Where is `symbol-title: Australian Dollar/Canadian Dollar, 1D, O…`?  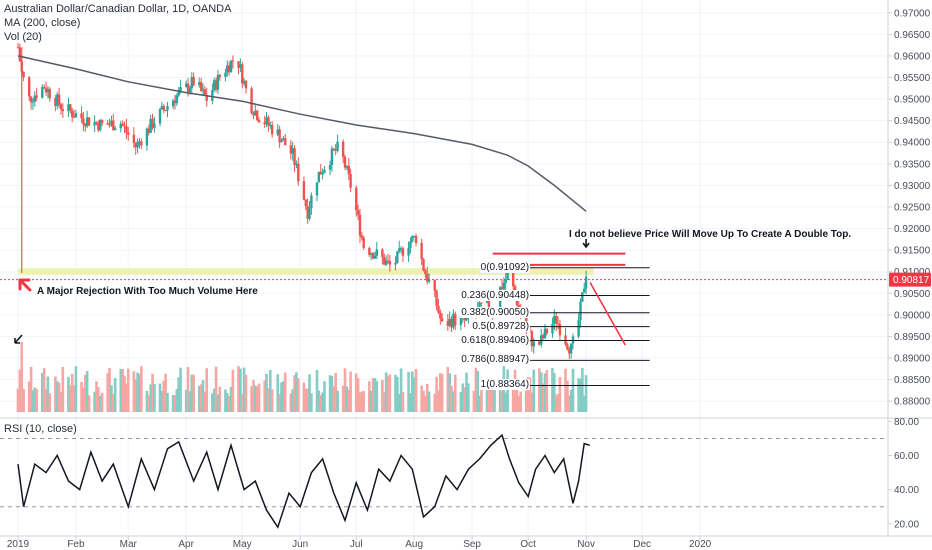 symbol-title: Australian Dollar/Canadian Dollar, 1D, O… is located at coordinates (118, 9).